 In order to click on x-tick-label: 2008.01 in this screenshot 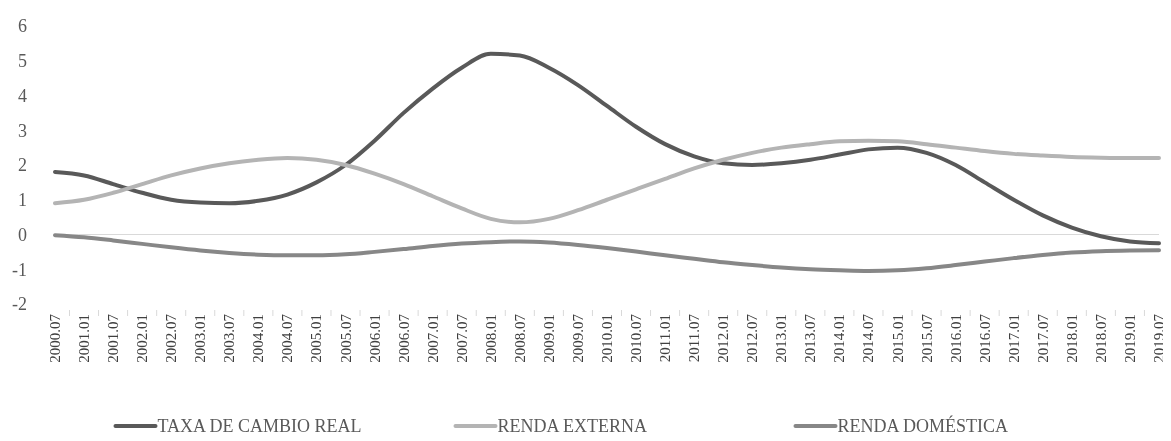, I will do `click(490, 338)`.